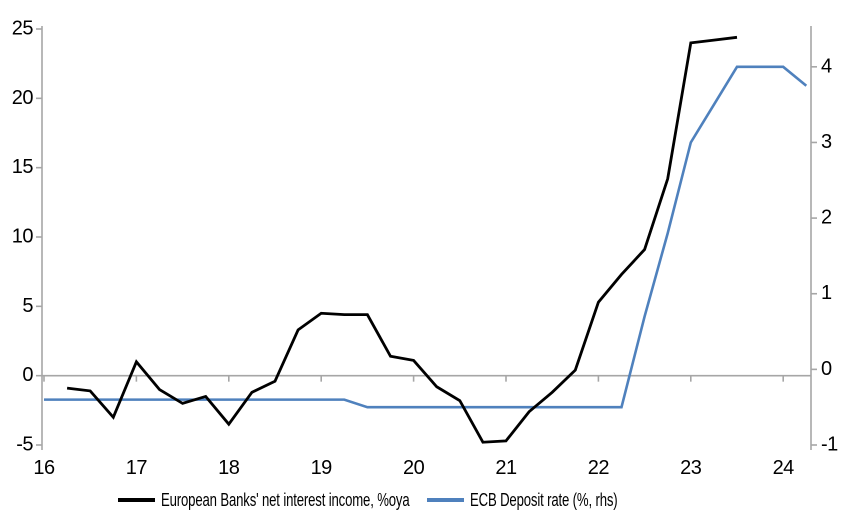  I want to click on x-axis-label: 19, so click(322, 468).